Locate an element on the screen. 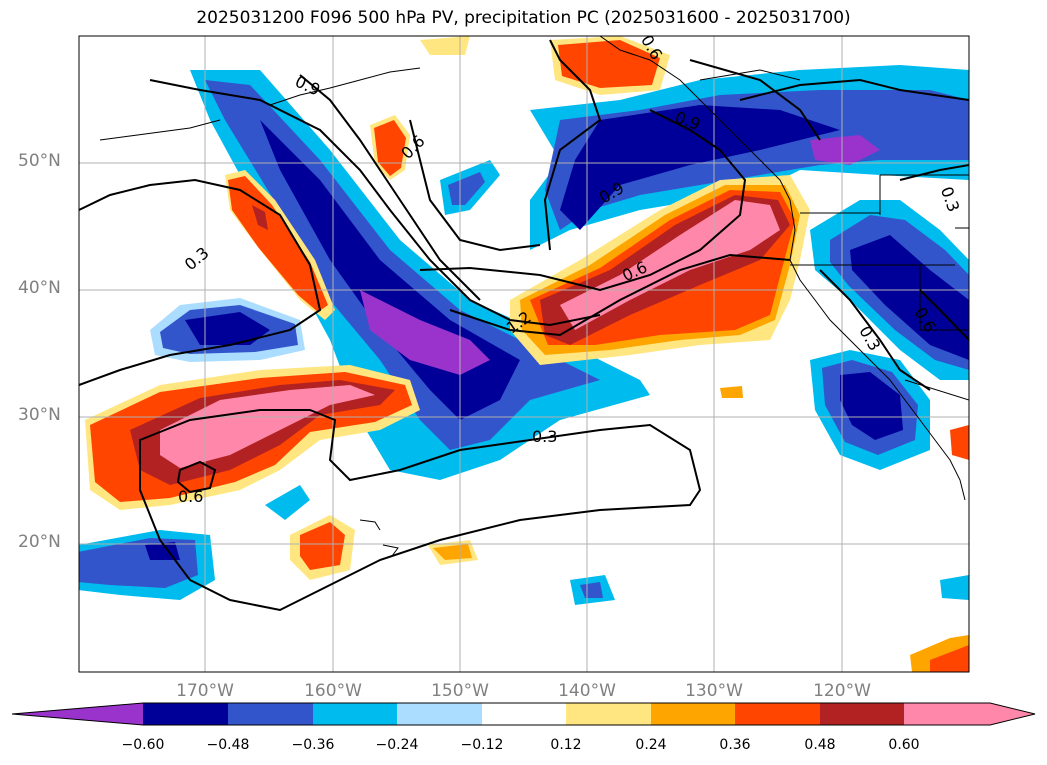 The height and width of the screenshot is (765, 1047). longitude-label: 170°W is located at coordinates (205, 691).